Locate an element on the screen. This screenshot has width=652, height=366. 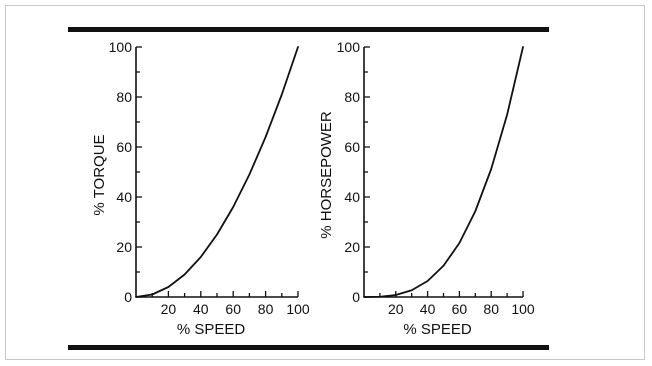
torque-y-tick-label: 40 is located at coordinates (124, 197).